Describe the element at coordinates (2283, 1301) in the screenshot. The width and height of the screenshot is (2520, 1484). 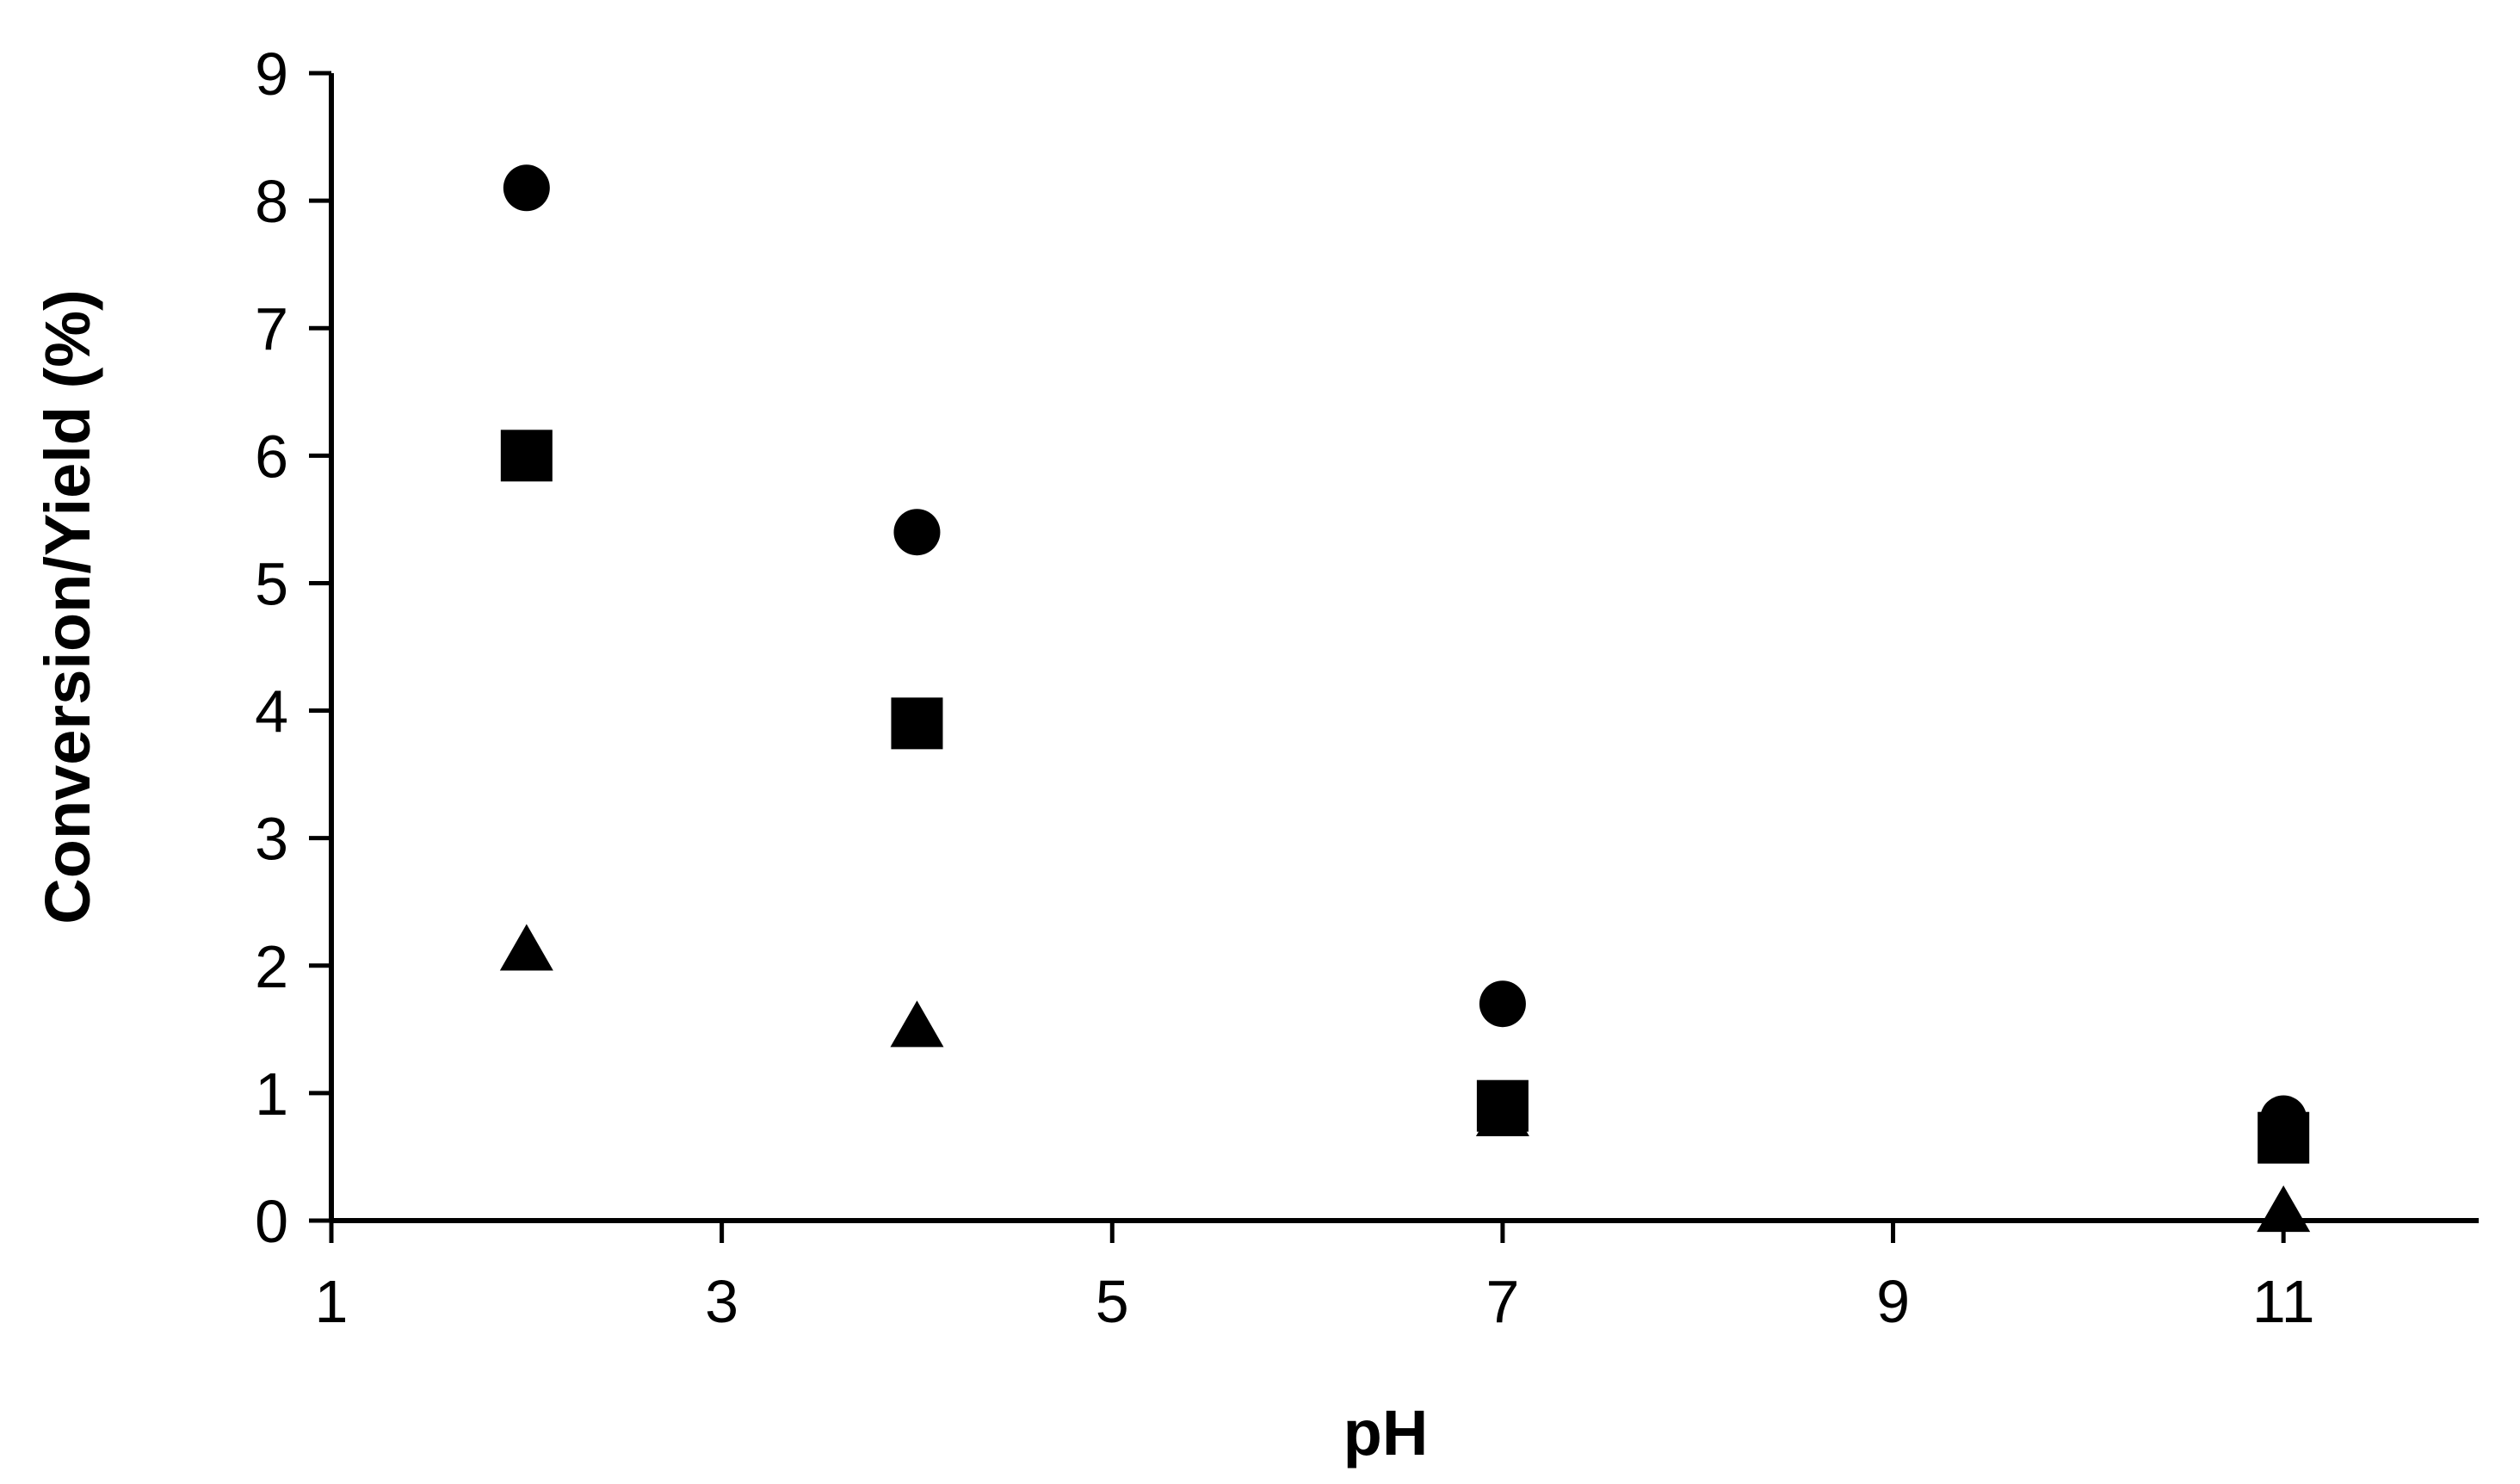
I see `x-tick-label: 11` at that location.